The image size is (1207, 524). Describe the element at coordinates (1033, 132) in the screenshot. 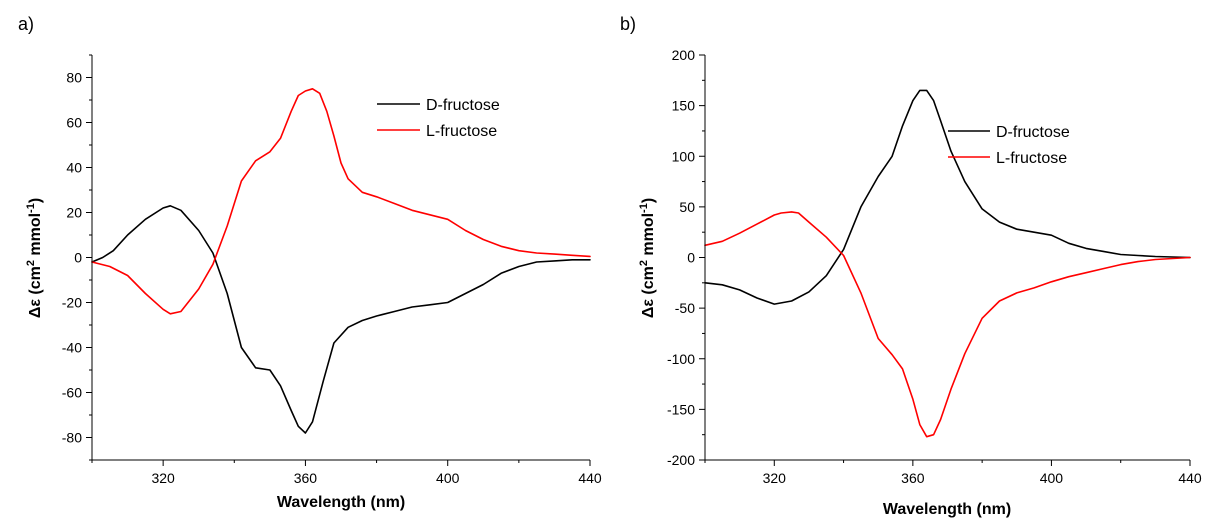

I see `panel-b-legend-label-d: D-fructose` at that location.